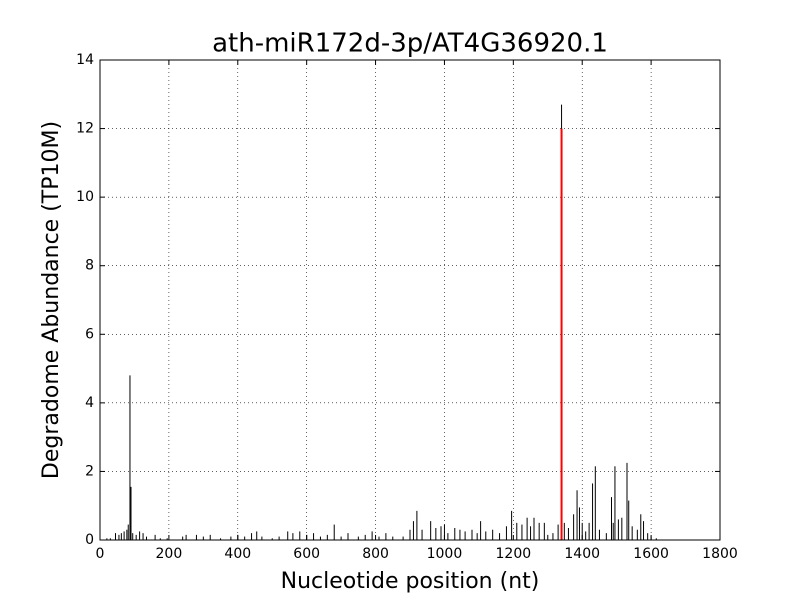 This screenshot has height=600, width=800. I want to click on x-tick-label: 1400, so click(582, 554).